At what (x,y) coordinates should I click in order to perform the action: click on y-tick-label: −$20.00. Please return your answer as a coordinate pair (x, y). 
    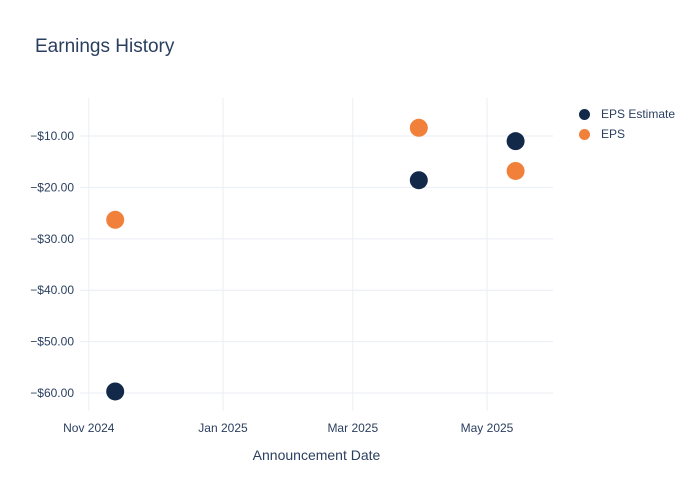
    Looking at the image, I should click on (52, 187).